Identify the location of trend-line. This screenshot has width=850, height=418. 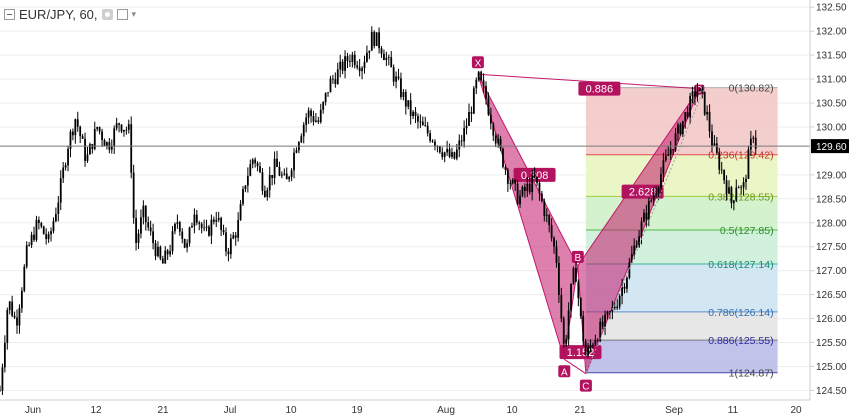
(645, 230).